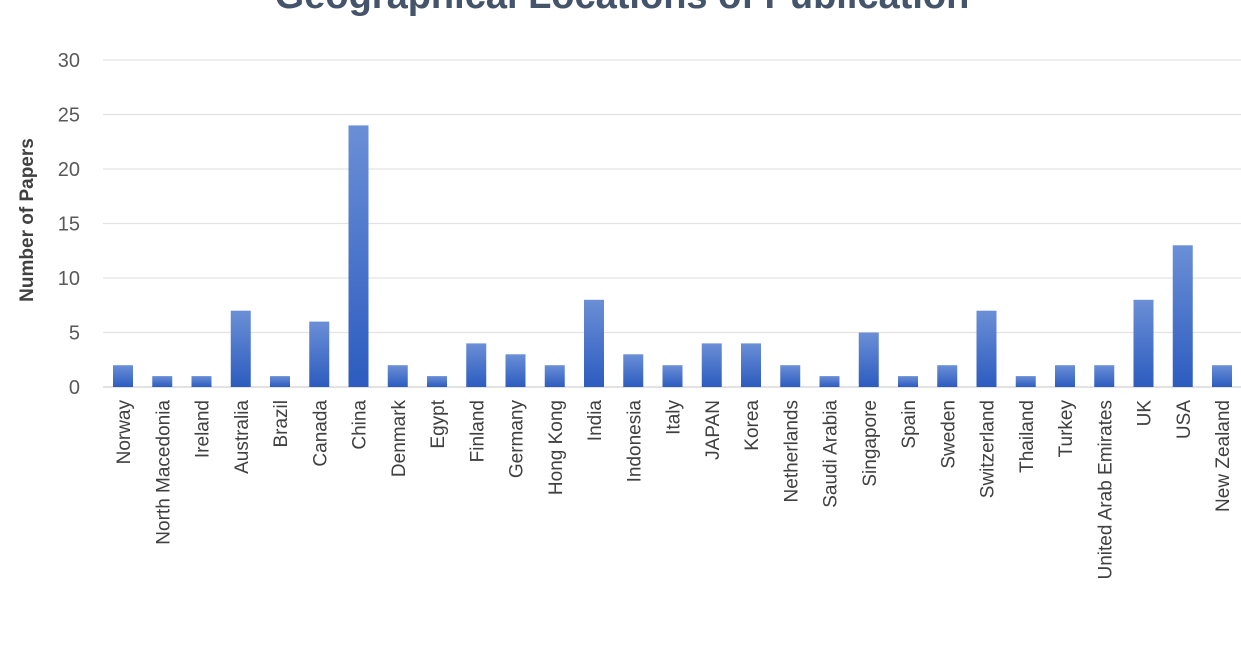 The height and width of the screenshot is (647, 1241). What do you see at coordinates (74, 334) in the screenshot?
I see `y-tick-label: 5` at bounding box center [74, 334].